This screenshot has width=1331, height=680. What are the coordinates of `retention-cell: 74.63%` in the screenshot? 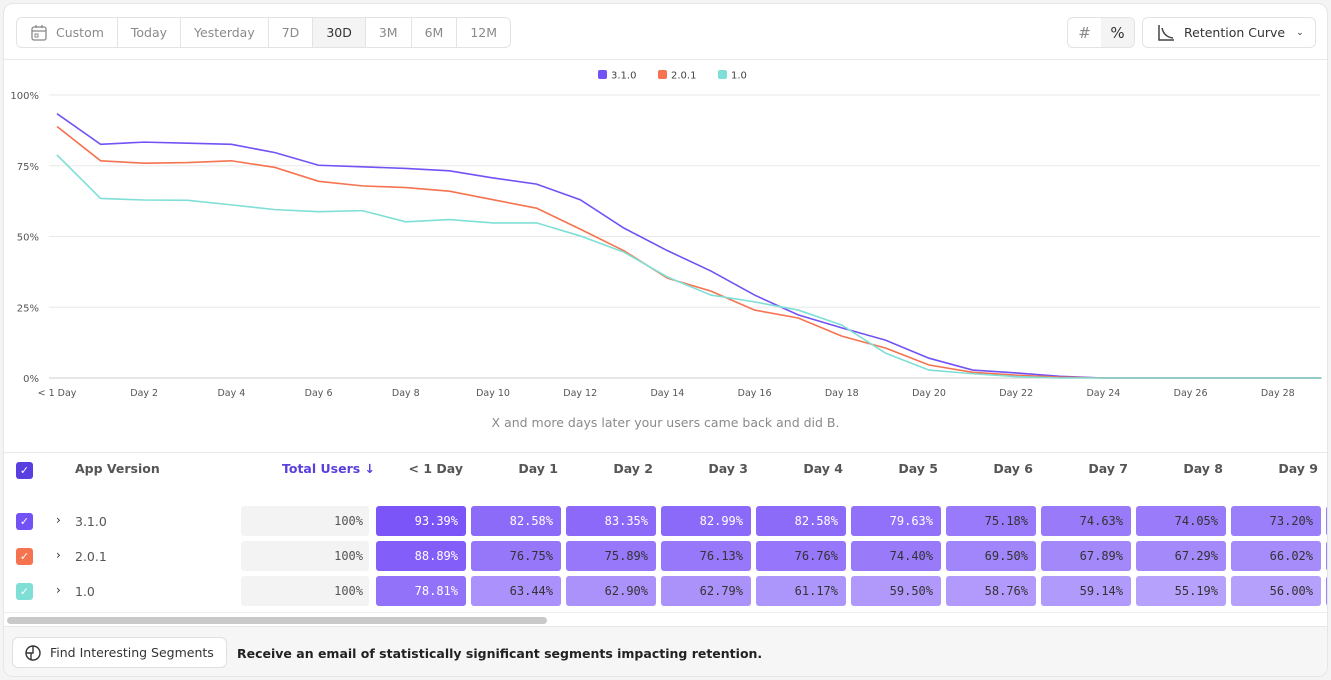 It's located at (1086, 521).